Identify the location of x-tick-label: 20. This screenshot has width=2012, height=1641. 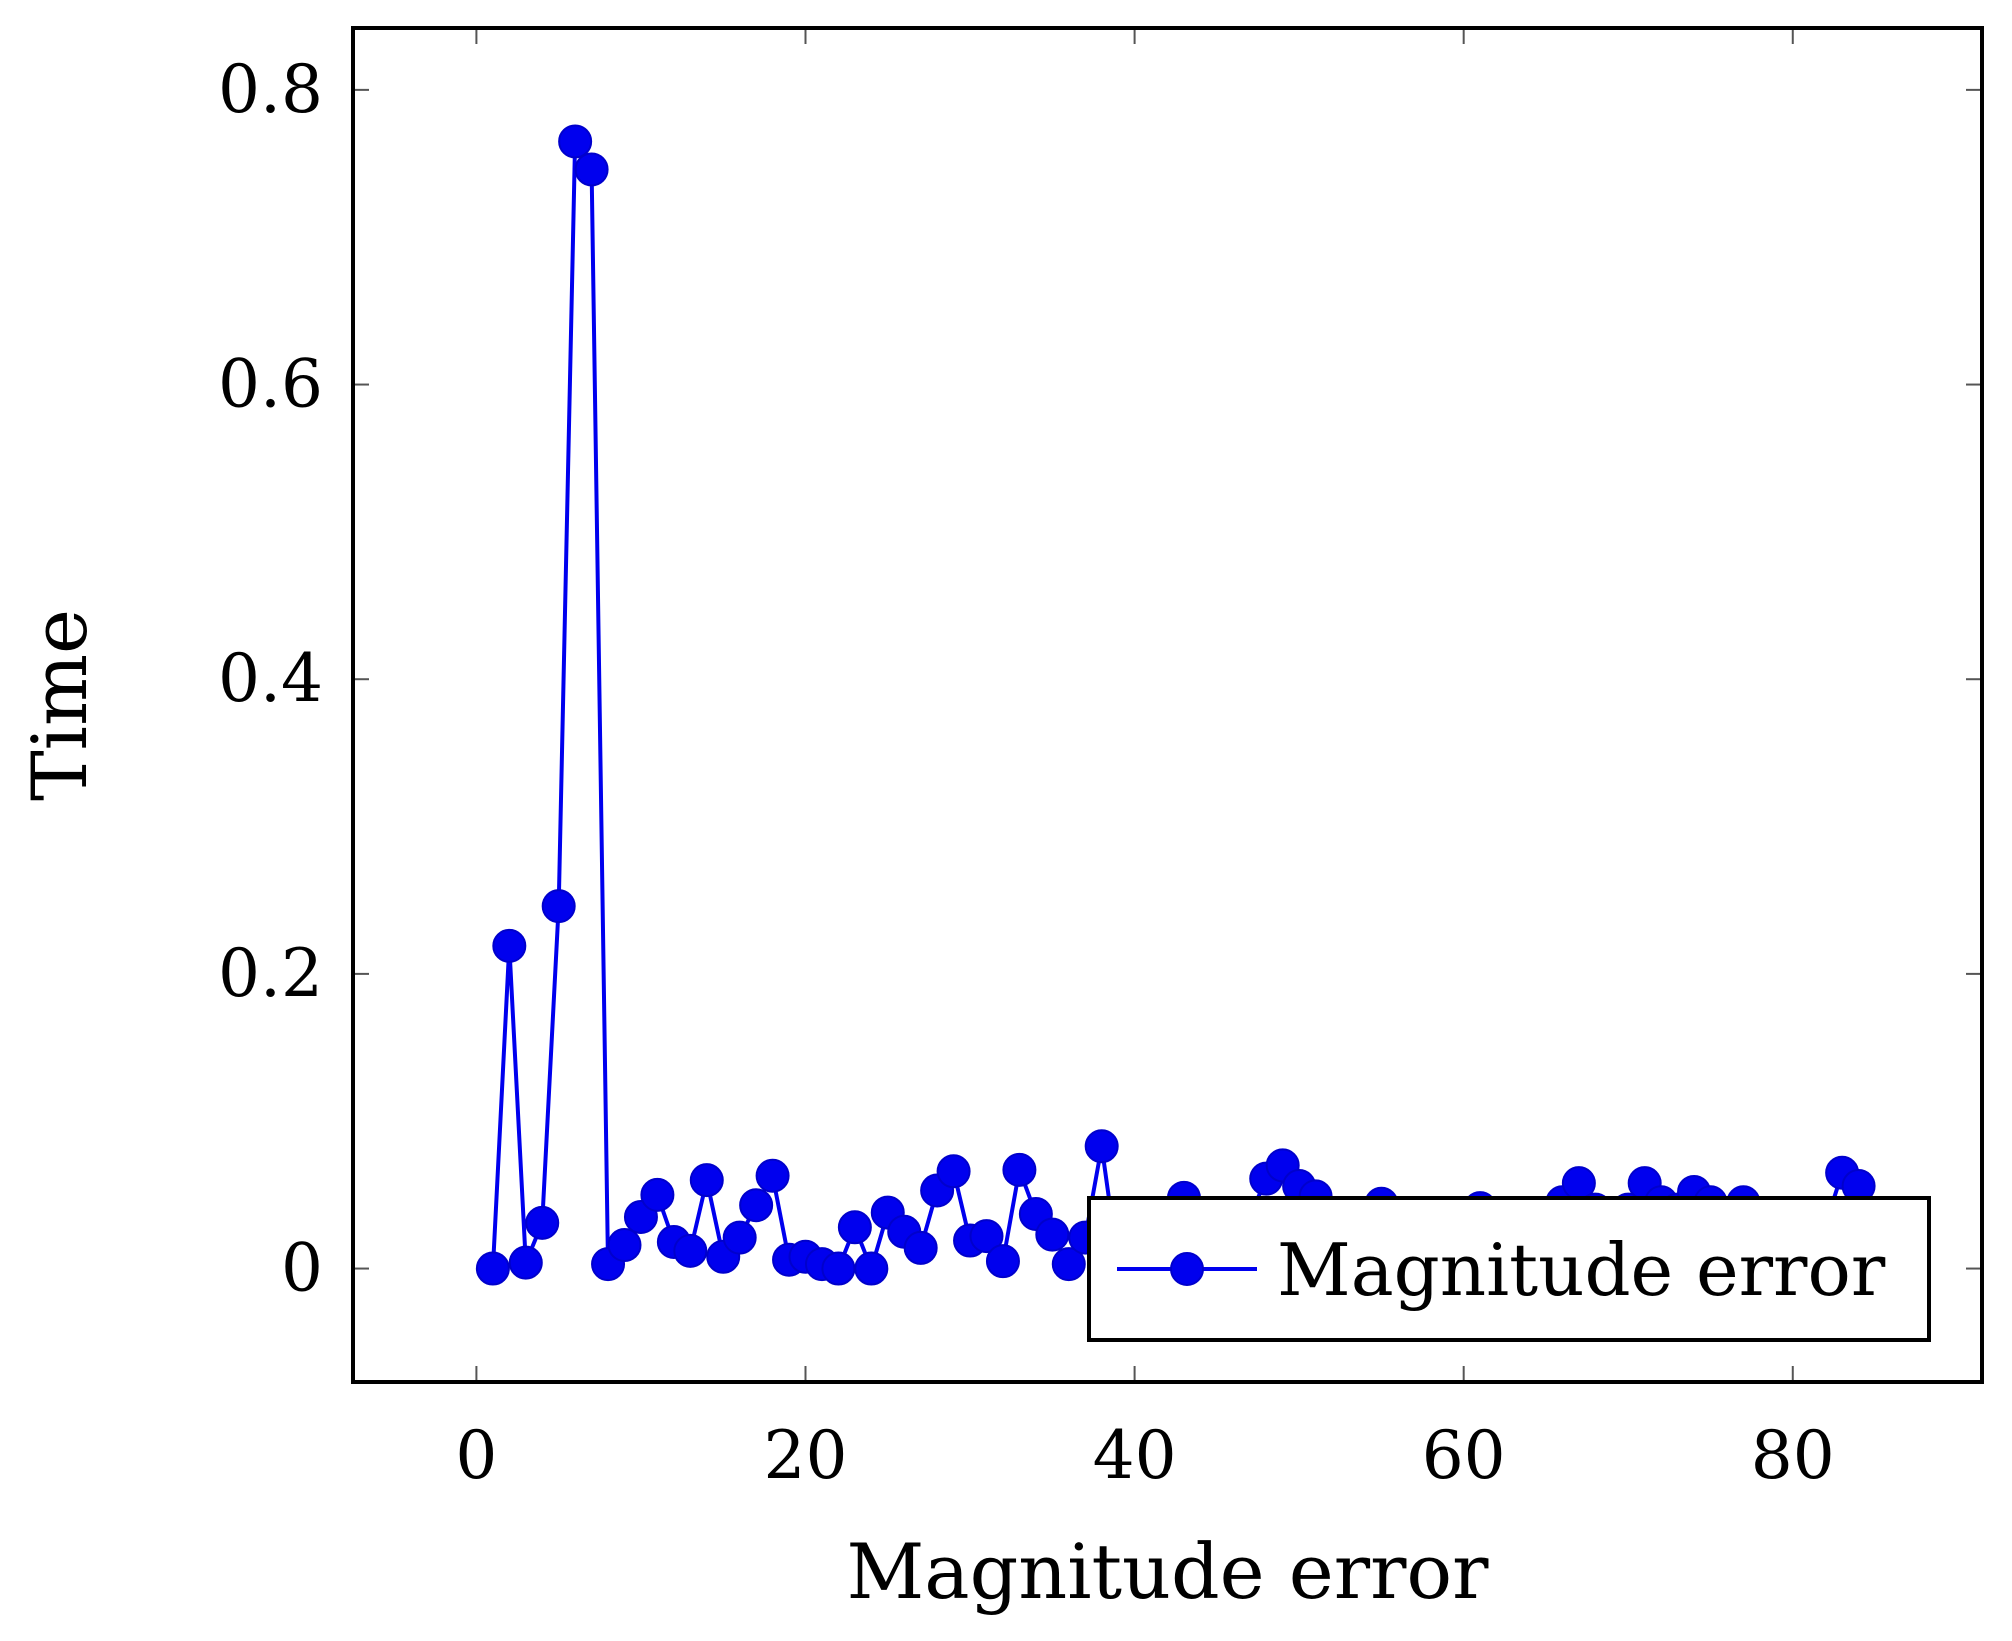
(806, 1455).